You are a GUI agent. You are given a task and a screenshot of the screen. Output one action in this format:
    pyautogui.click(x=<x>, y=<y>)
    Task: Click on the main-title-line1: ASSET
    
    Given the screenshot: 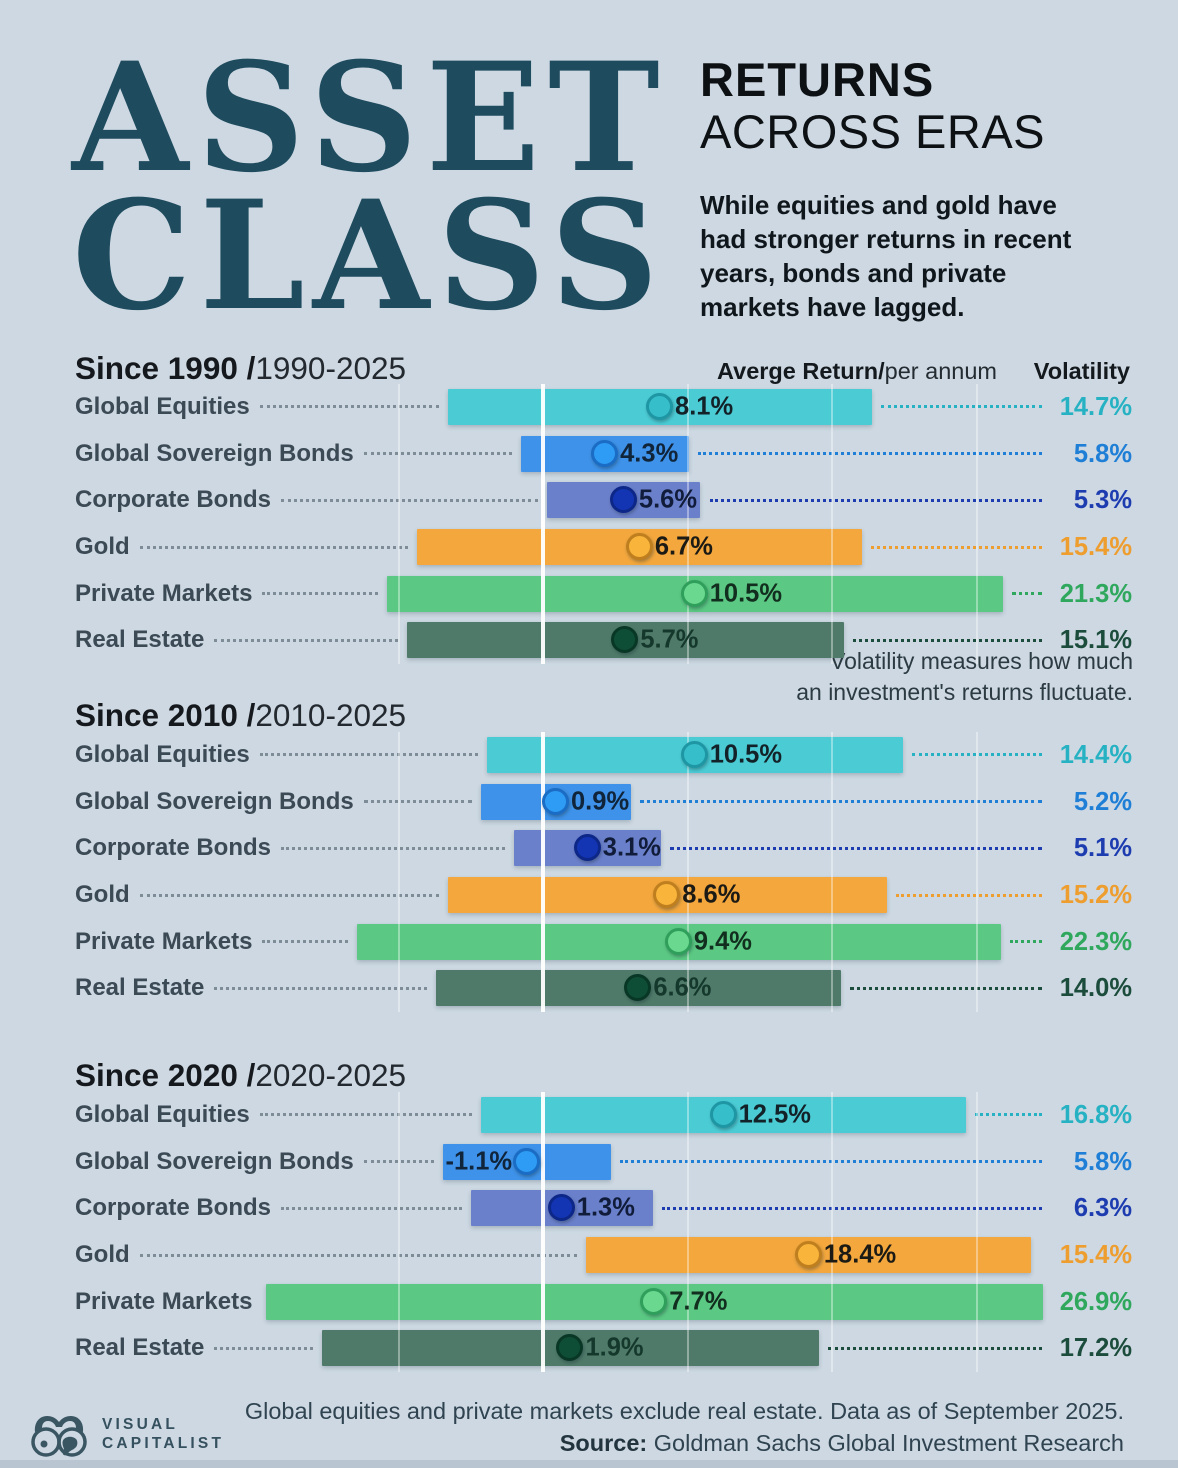 What is the action you would take?
    pyautogui.click(x=370, y=118)
    